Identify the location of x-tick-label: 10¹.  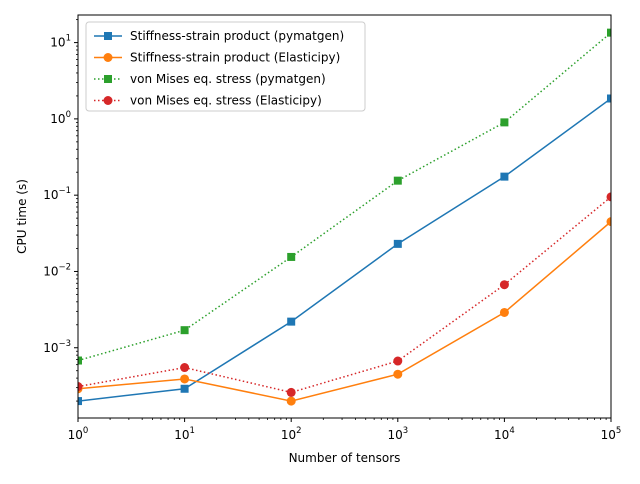
(184, 434).